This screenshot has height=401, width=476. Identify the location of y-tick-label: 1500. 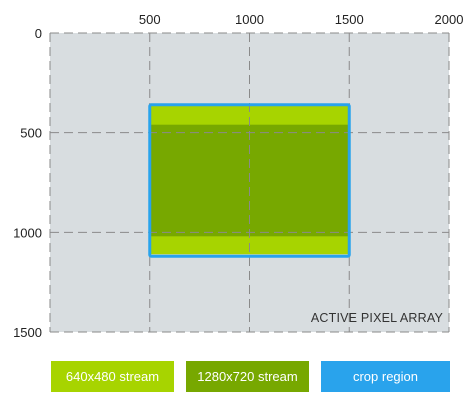
(27, 332).